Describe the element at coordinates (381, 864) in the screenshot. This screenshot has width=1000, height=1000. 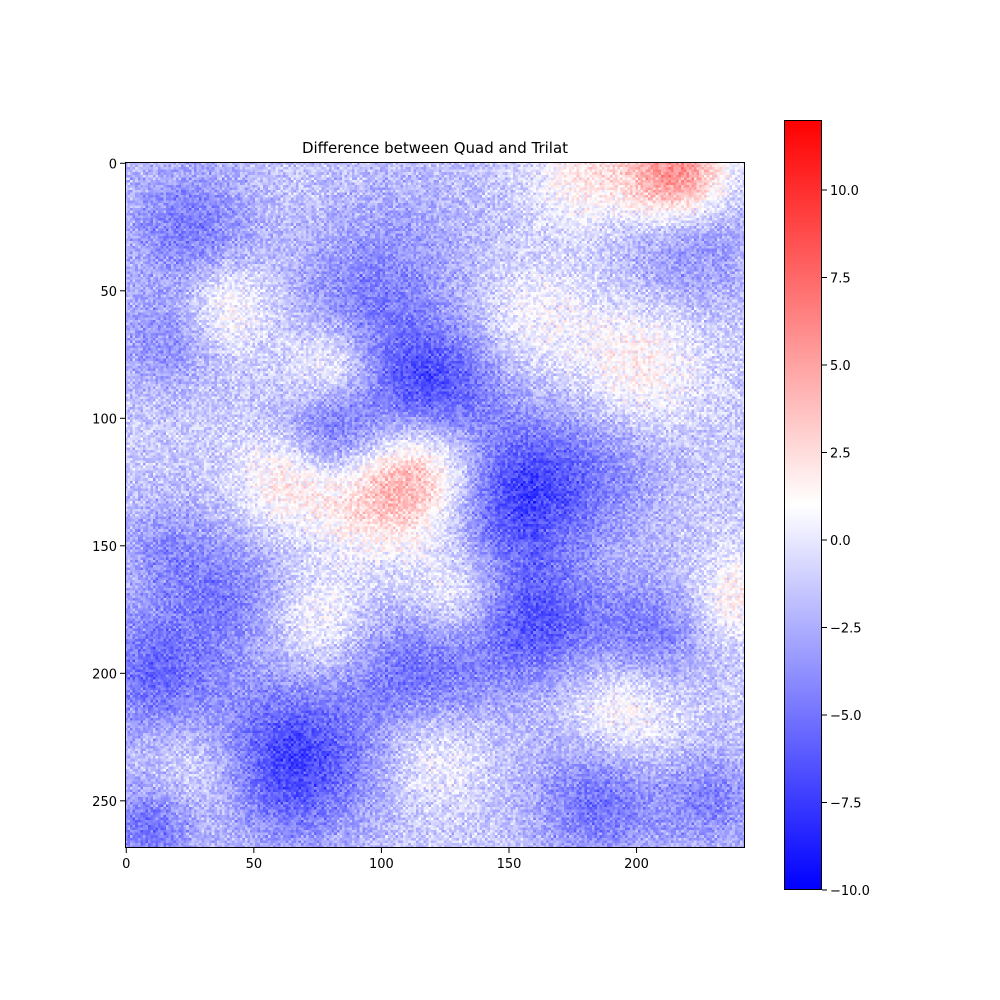
I see `x-tick-label: 100` at that location.